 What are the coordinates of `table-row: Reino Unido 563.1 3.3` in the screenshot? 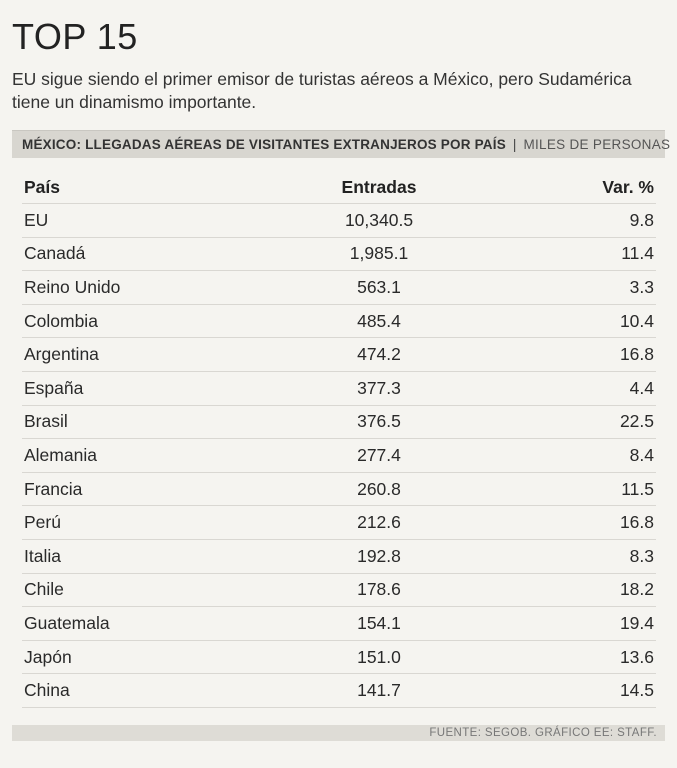 It's located at (339, 288).